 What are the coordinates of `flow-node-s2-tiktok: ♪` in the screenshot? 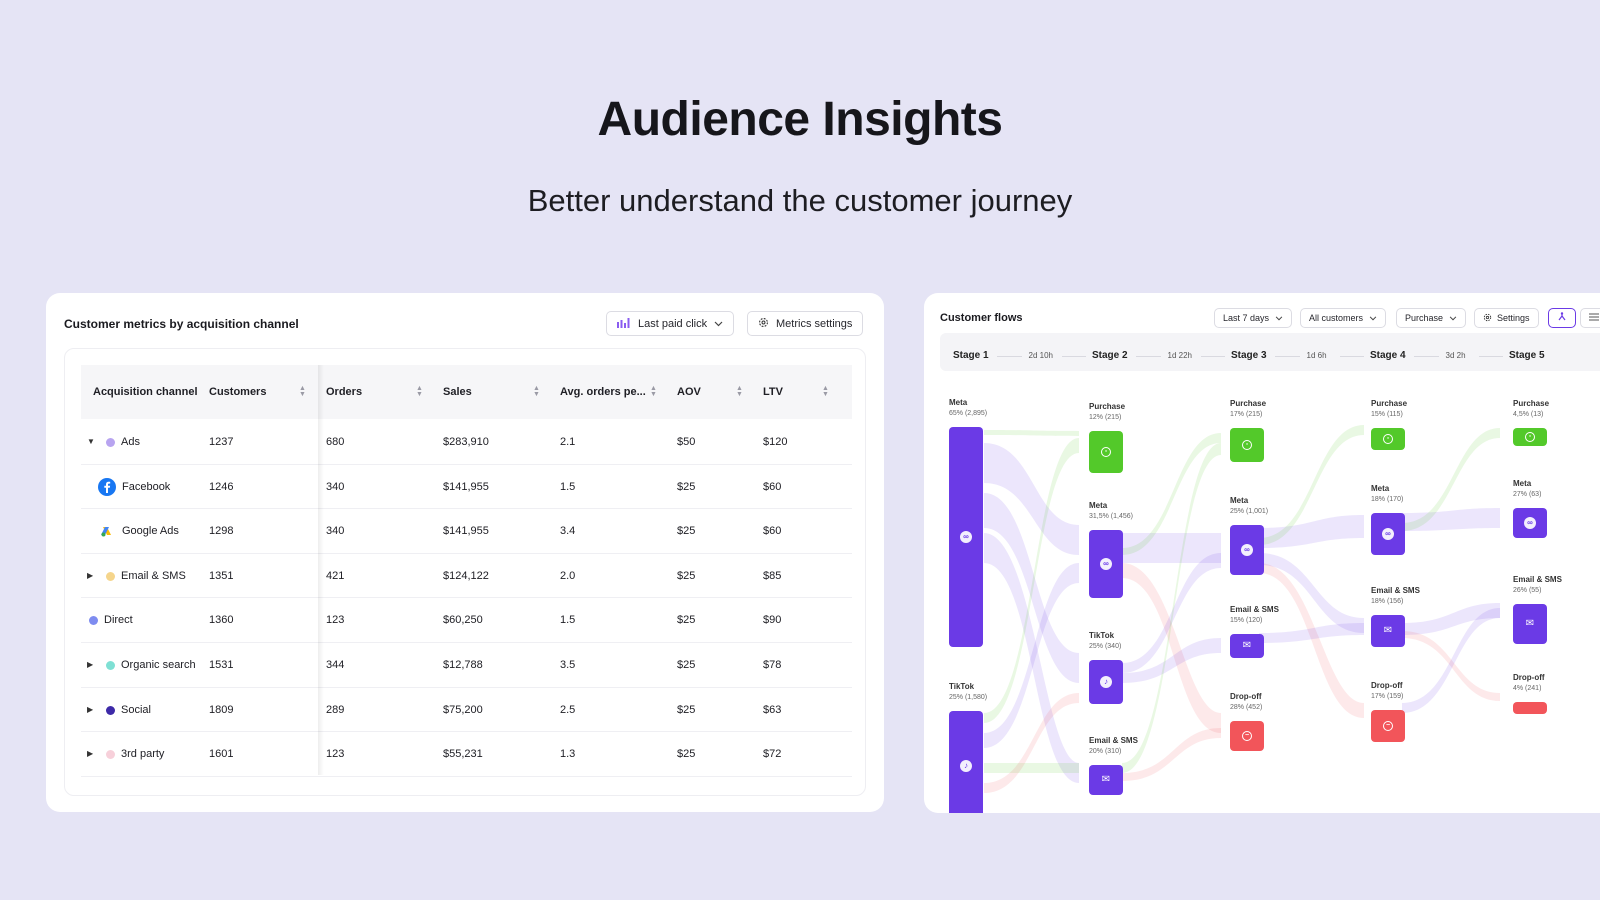 It's located at (1106, 682).